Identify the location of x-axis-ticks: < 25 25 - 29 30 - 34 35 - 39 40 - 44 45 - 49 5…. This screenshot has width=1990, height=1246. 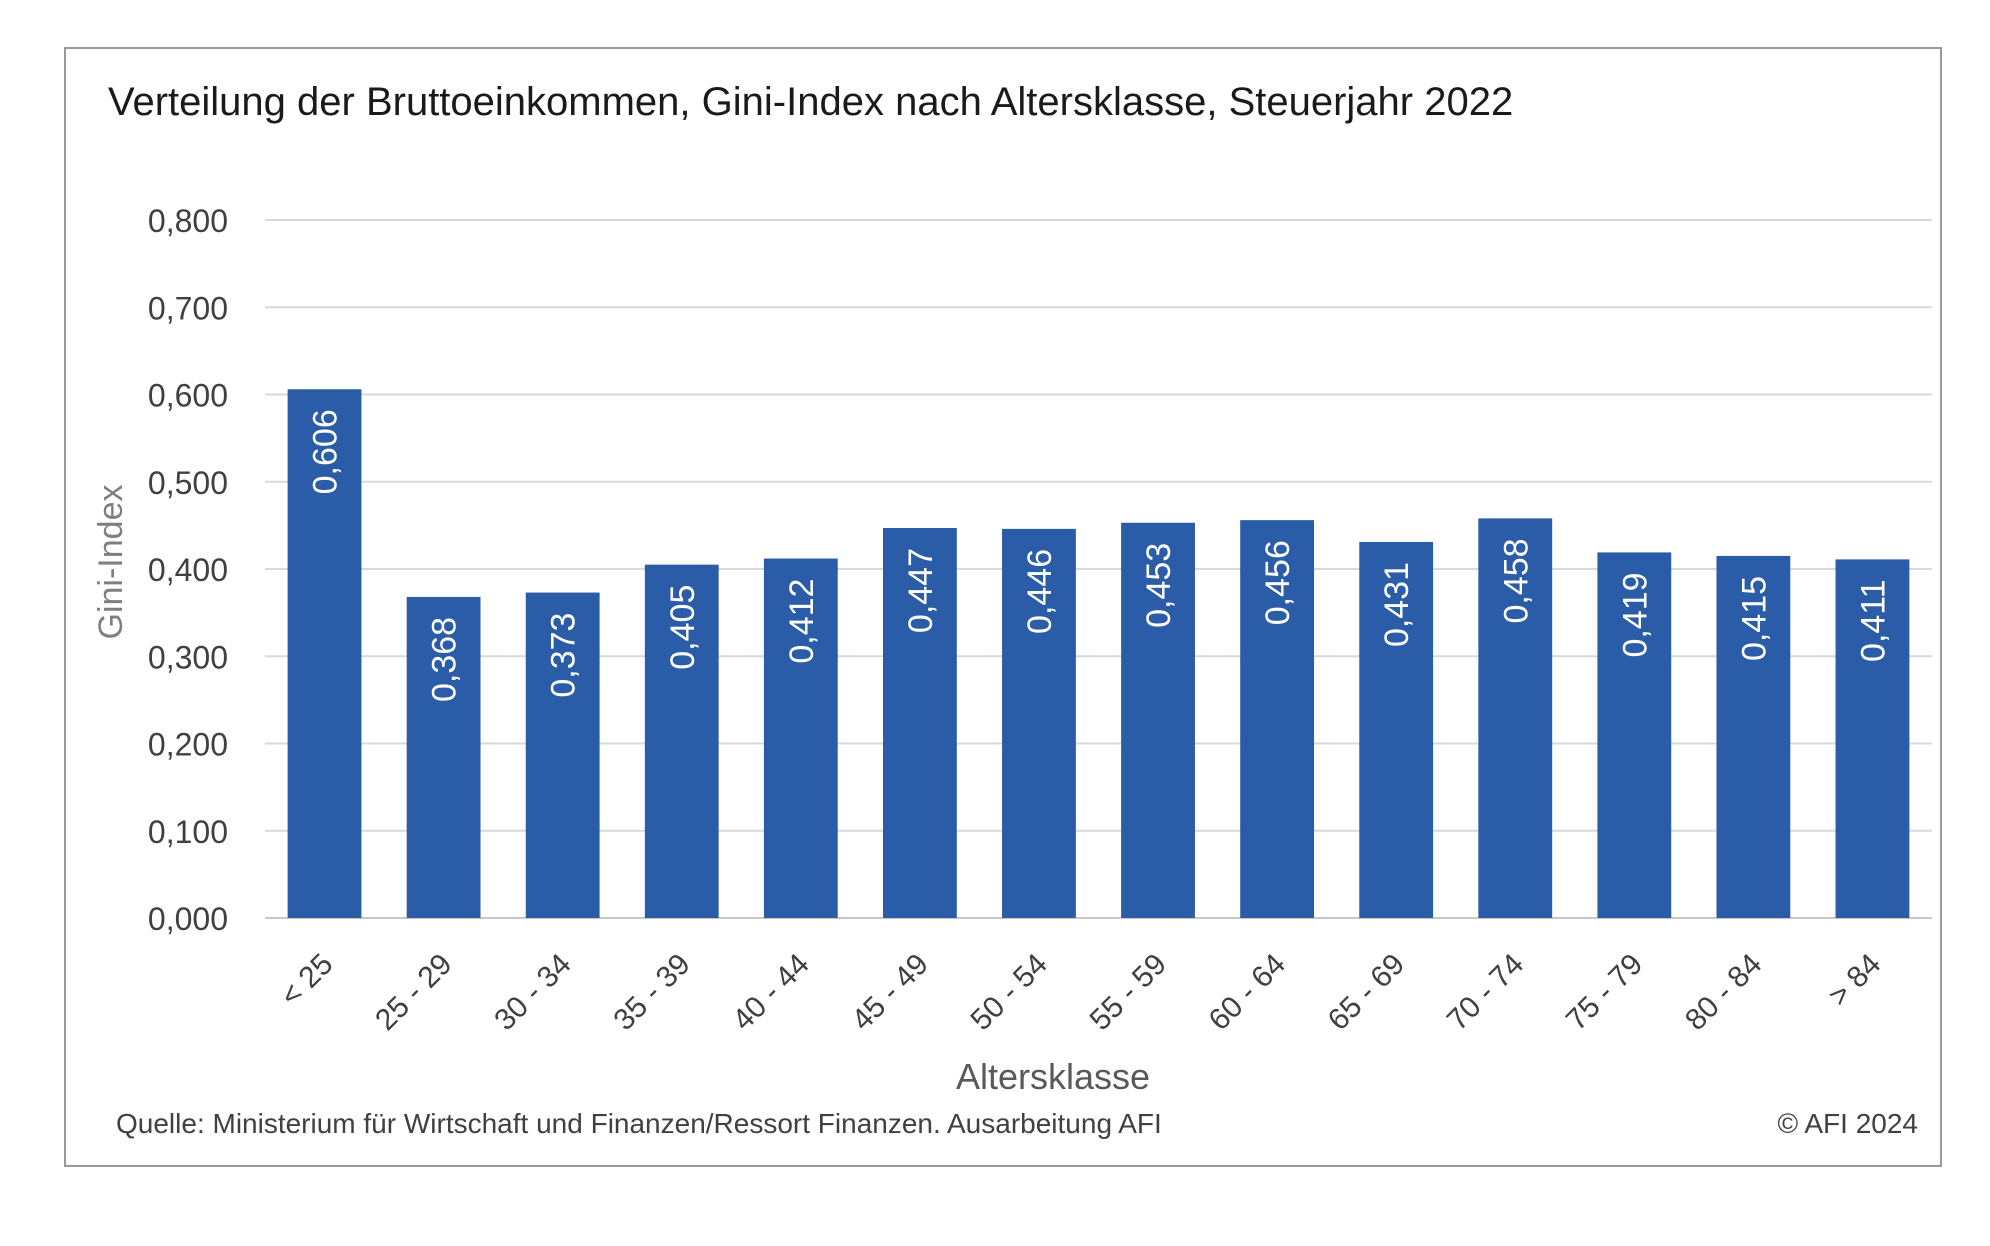
(1080, 992).